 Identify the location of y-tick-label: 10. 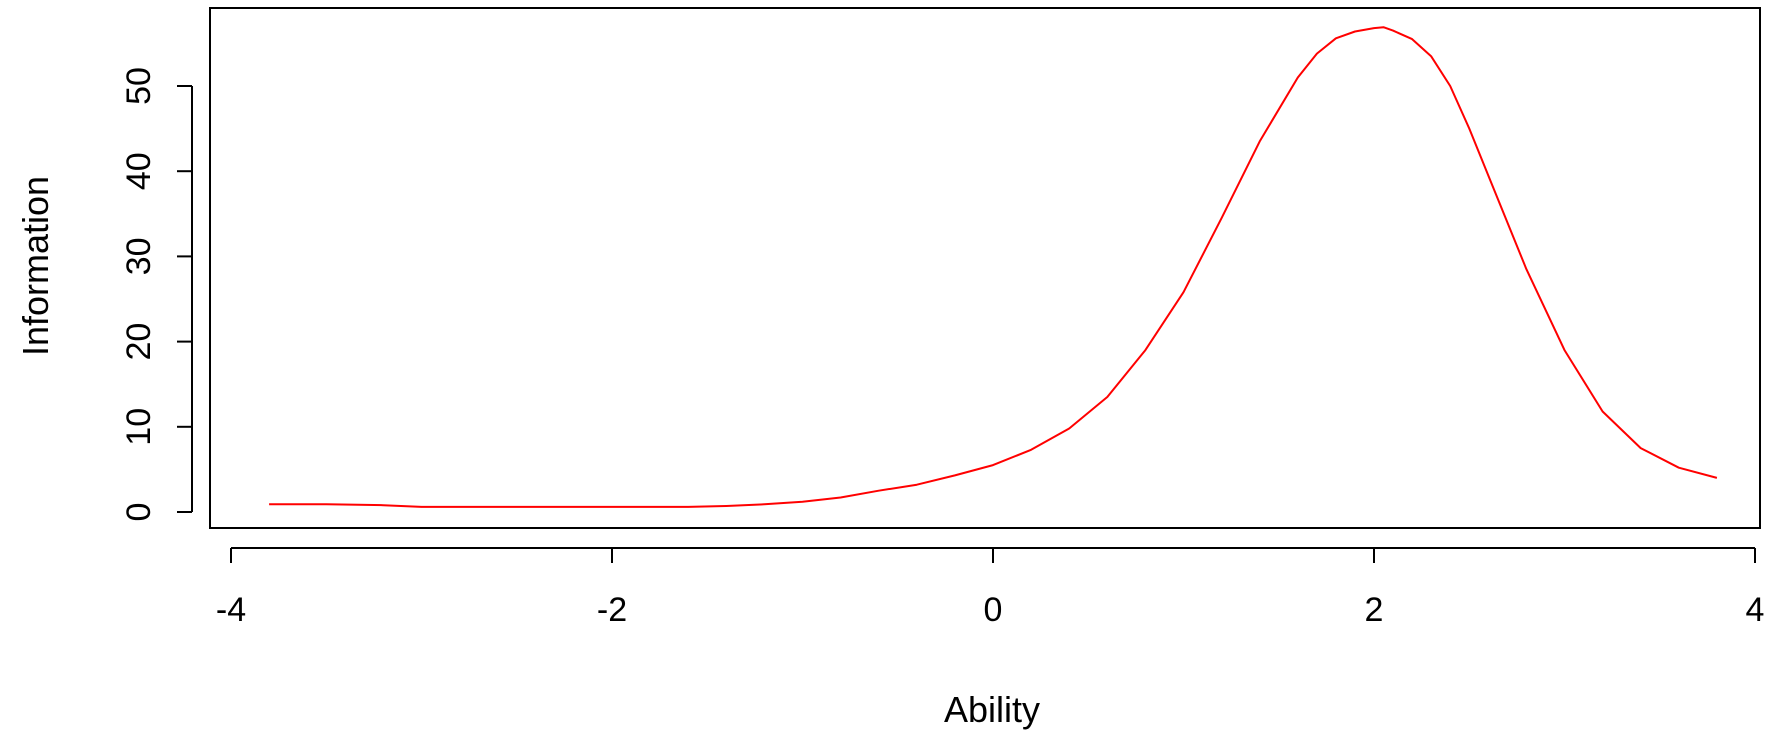
(139, 427).